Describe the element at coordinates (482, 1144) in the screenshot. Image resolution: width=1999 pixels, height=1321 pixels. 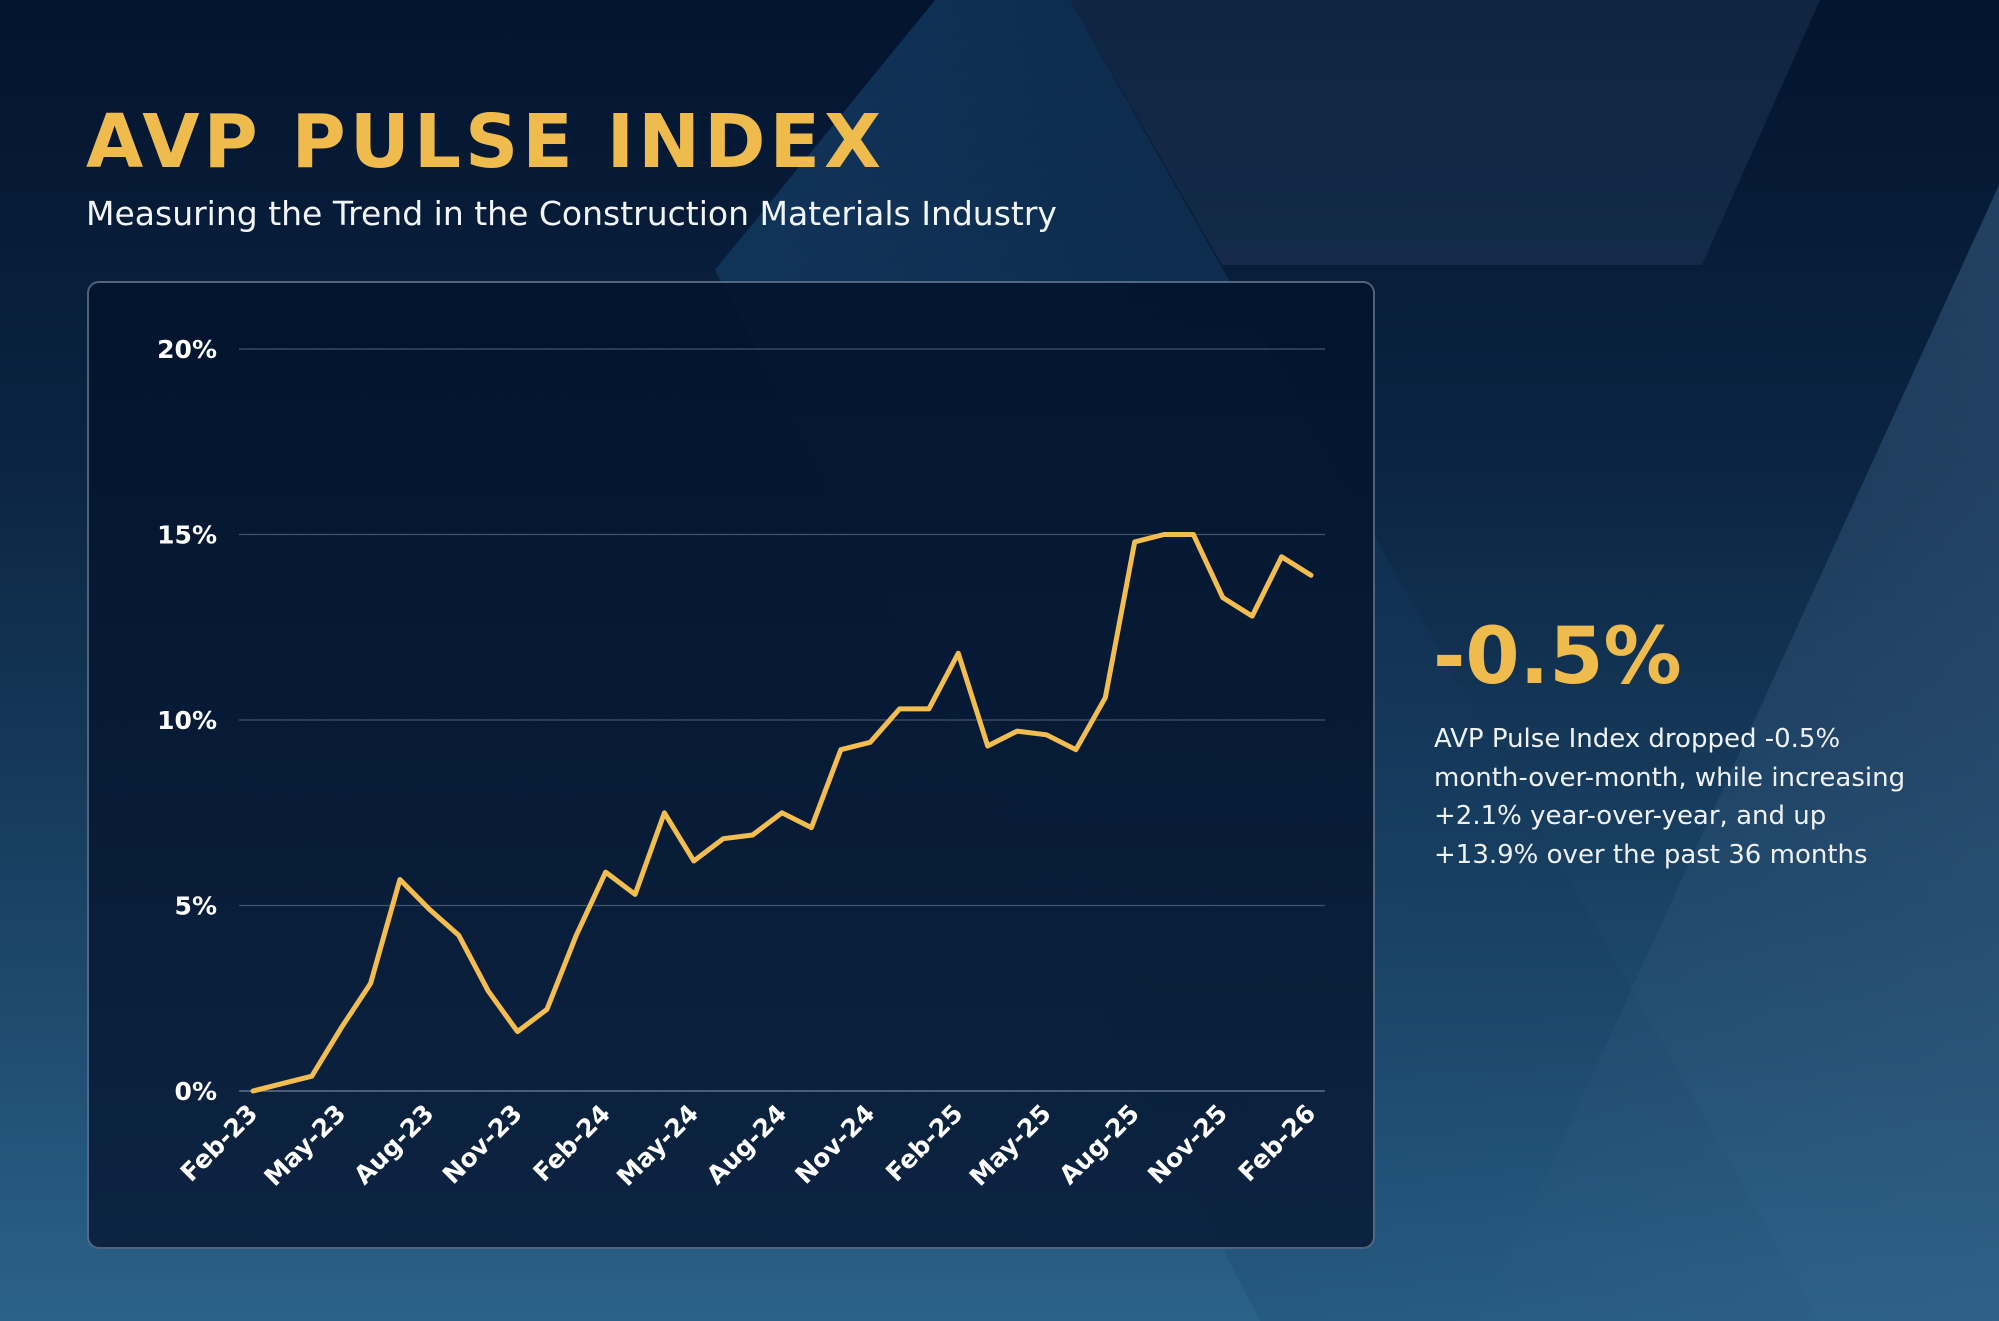
I see `x-tick-label: Nov-23` at that location.